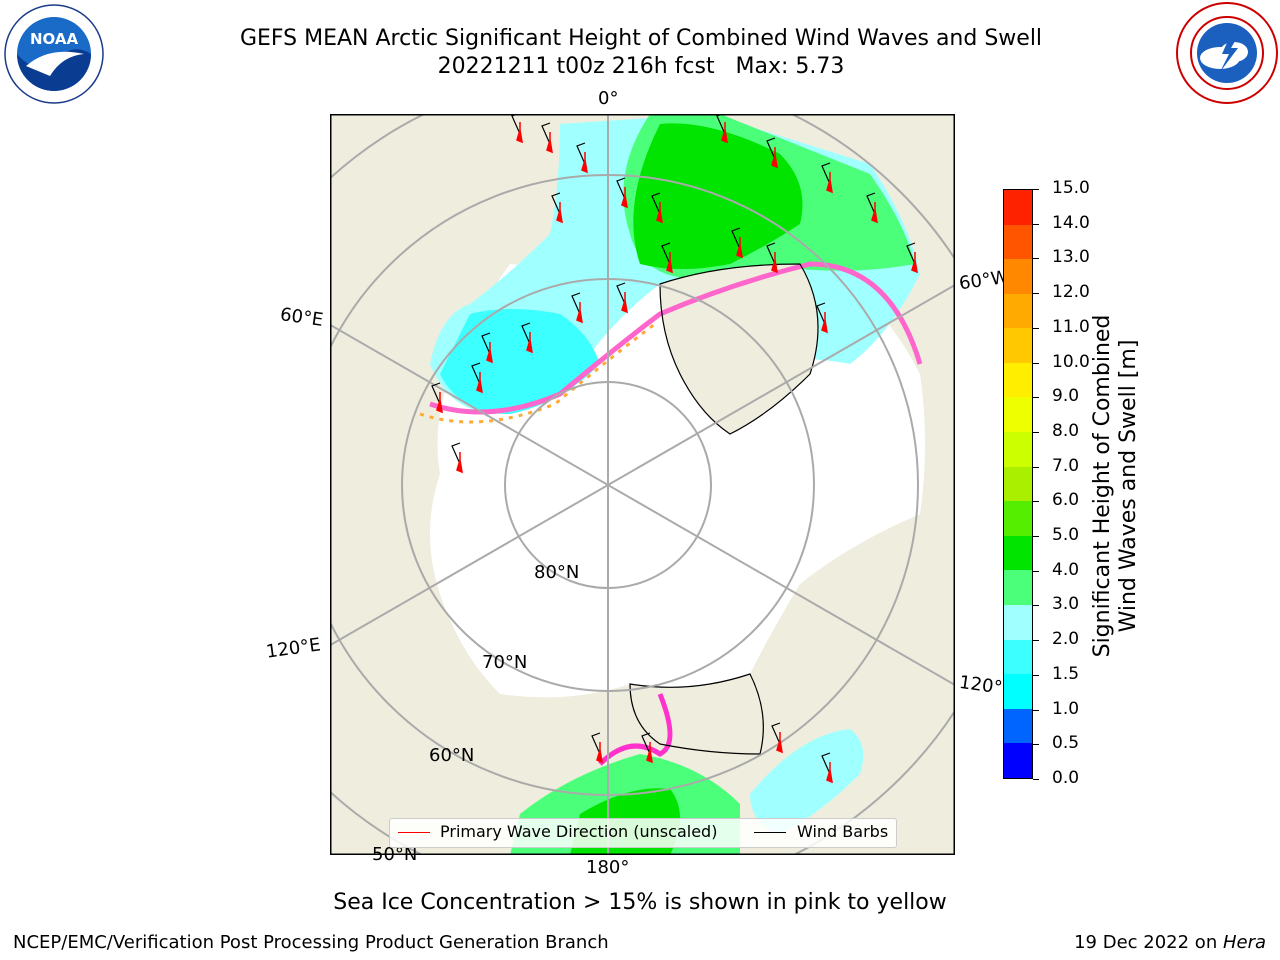  I want to click on colorbar-tick-label: 6.0, so click(1066, 500).